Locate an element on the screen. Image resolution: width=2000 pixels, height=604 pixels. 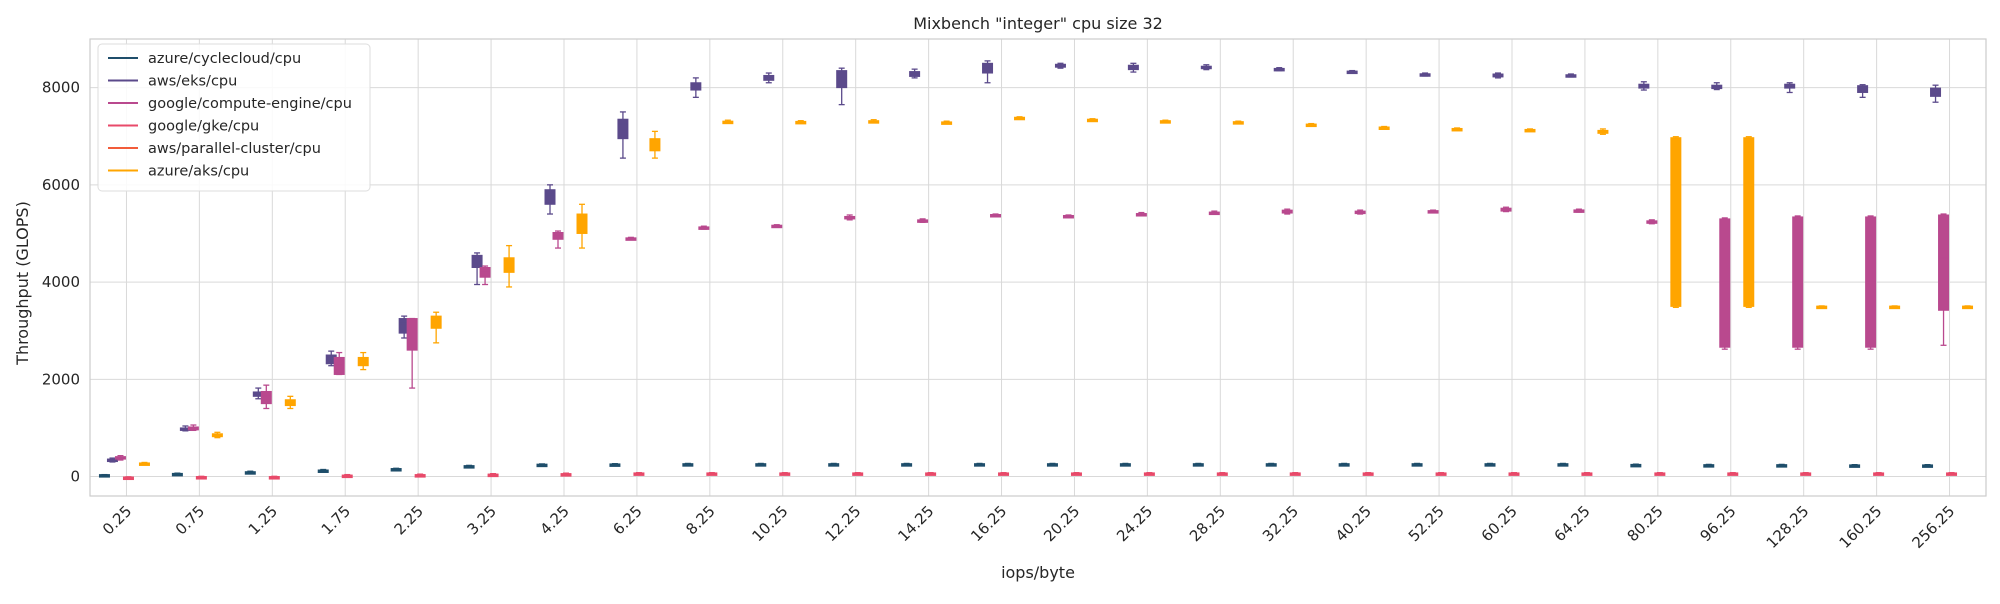
box-azure-cyclecloud-cpu-24.25 is located at coordinates (1125, 464).